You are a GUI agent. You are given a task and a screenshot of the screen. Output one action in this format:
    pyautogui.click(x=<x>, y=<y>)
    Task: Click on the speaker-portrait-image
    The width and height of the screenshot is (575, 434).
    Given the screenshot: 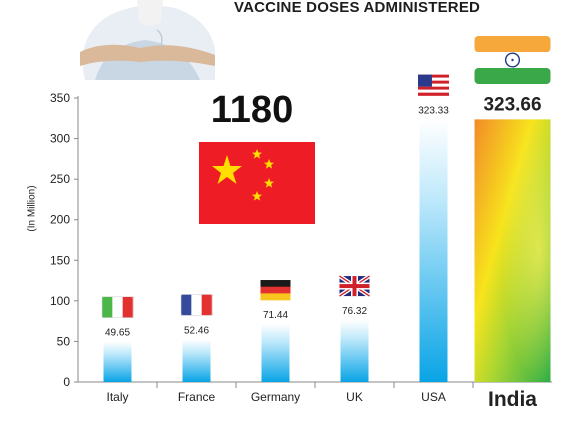 What is the action you would take?
    pyautogui.click(x=147, y=40)
    